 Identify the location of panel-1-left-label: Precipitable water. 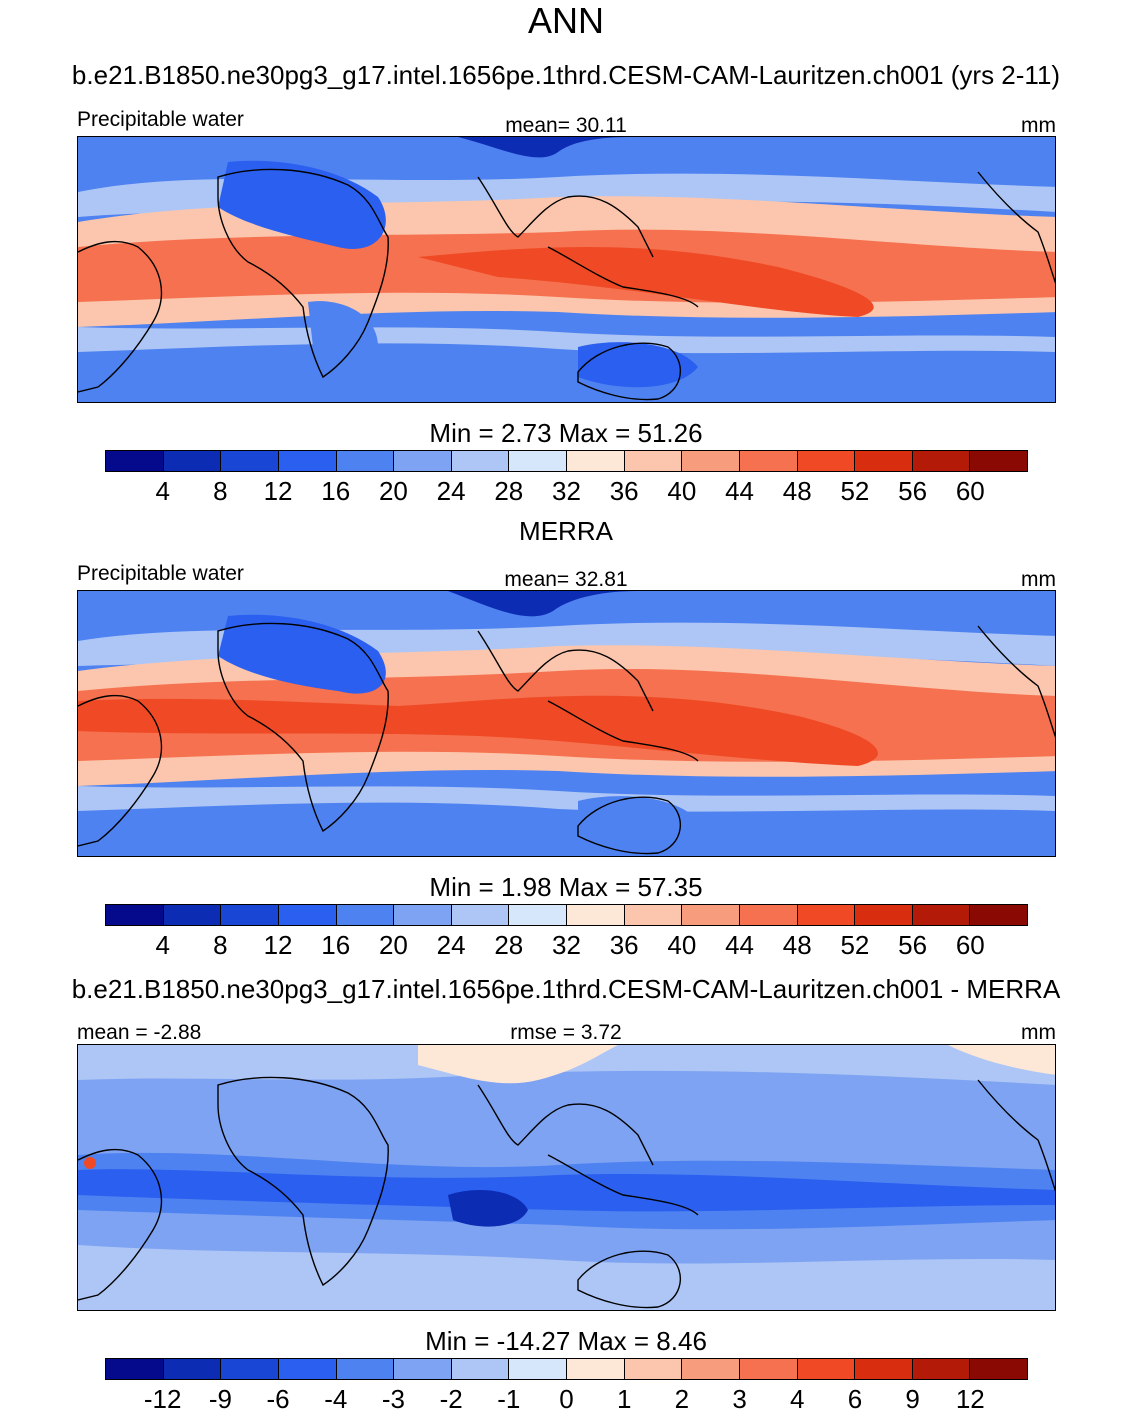
(160, 119).